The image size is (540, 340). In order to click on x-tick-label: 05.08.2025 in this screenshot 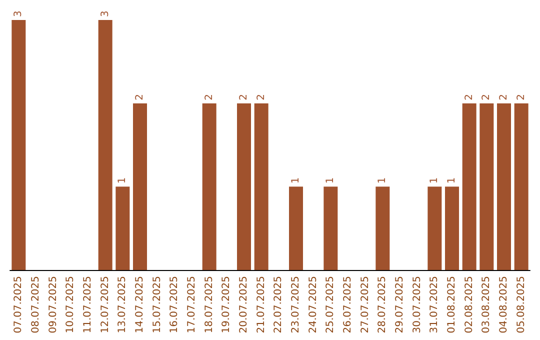, I will do `click(521, 305)`.